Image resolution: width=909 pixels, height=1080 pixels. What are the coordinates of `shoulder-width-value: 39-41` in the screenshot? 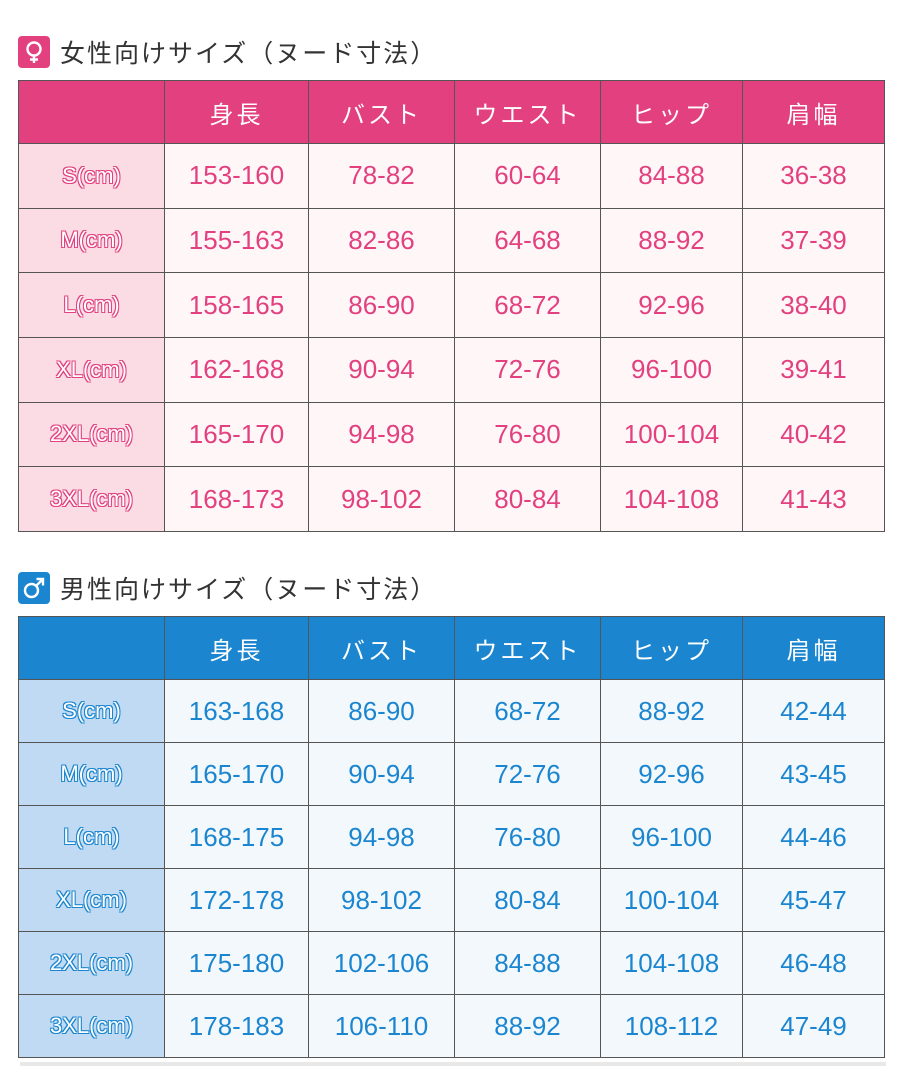 It's located at (813, 369).